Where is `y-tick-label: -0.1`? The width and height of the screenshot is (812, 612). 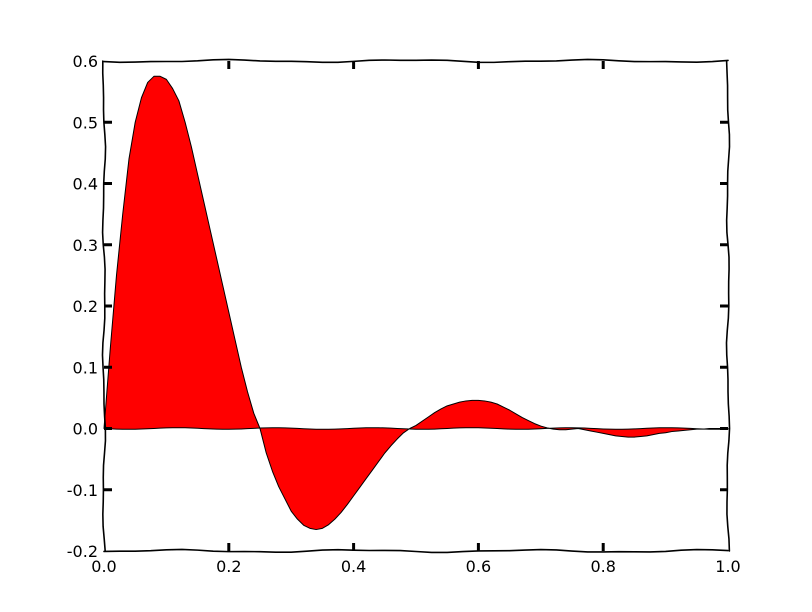
y-tick-label: -0.1 is located at coordinates (82, 490).